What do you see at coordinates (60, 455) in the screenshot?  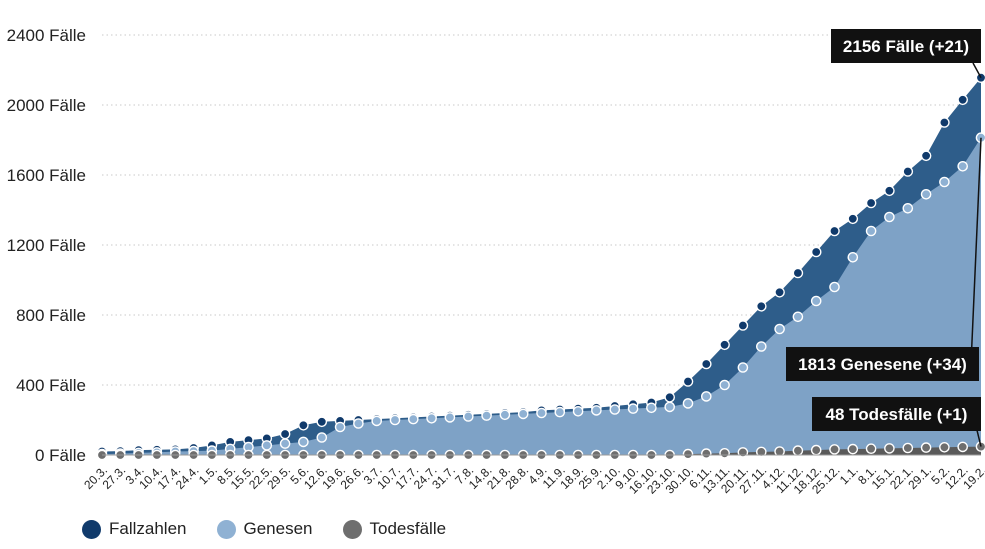 I see `y-tick-label: 0 Fälle` at bounding box center [60, 455].